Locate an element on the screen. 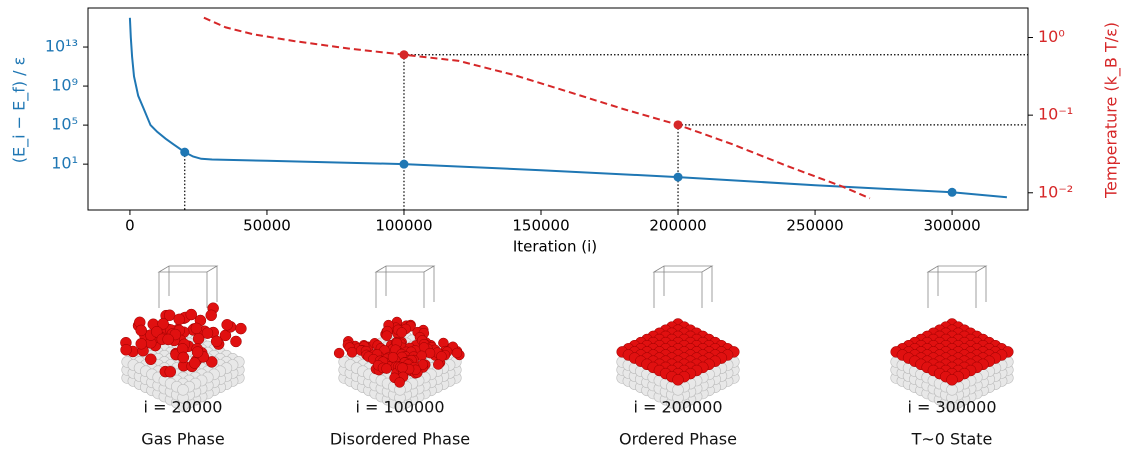 Image resolution: width=1131 pixels, height=458 pixels. x-tick-label: 50000 is located at coordinates (267, 226).